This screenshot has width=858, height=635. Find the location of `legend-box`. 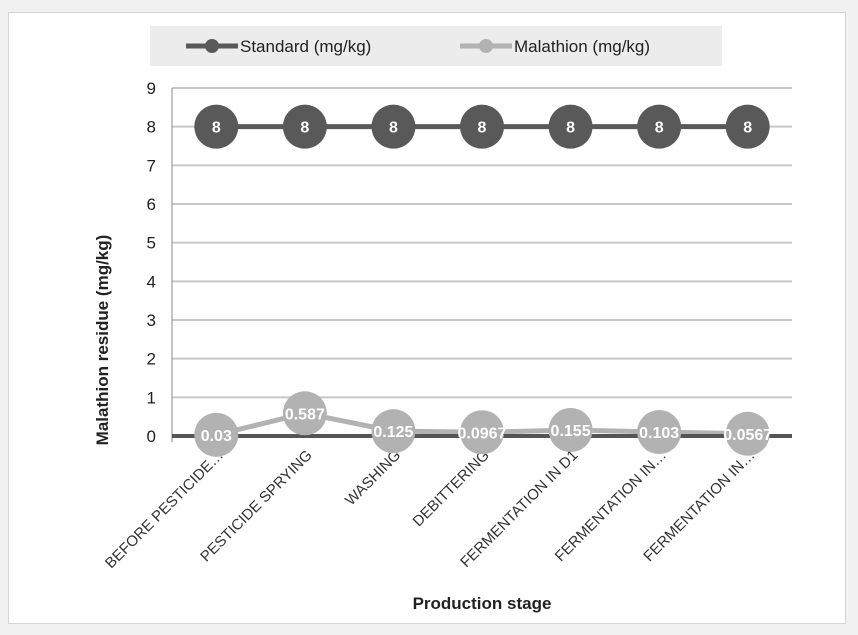

legend-box is located at coordinates (436, 46).